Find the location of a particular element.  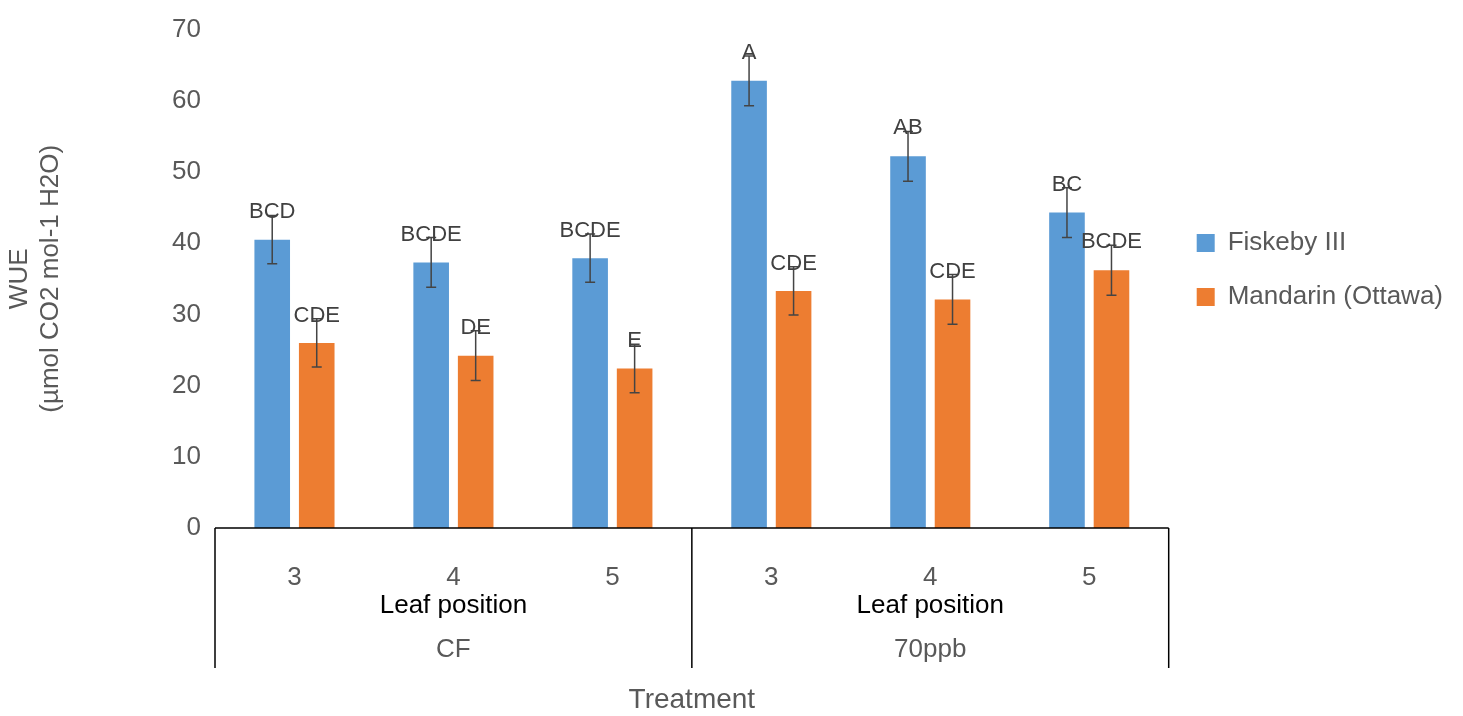

text: 70ppb is located at coordinates (930, 648).